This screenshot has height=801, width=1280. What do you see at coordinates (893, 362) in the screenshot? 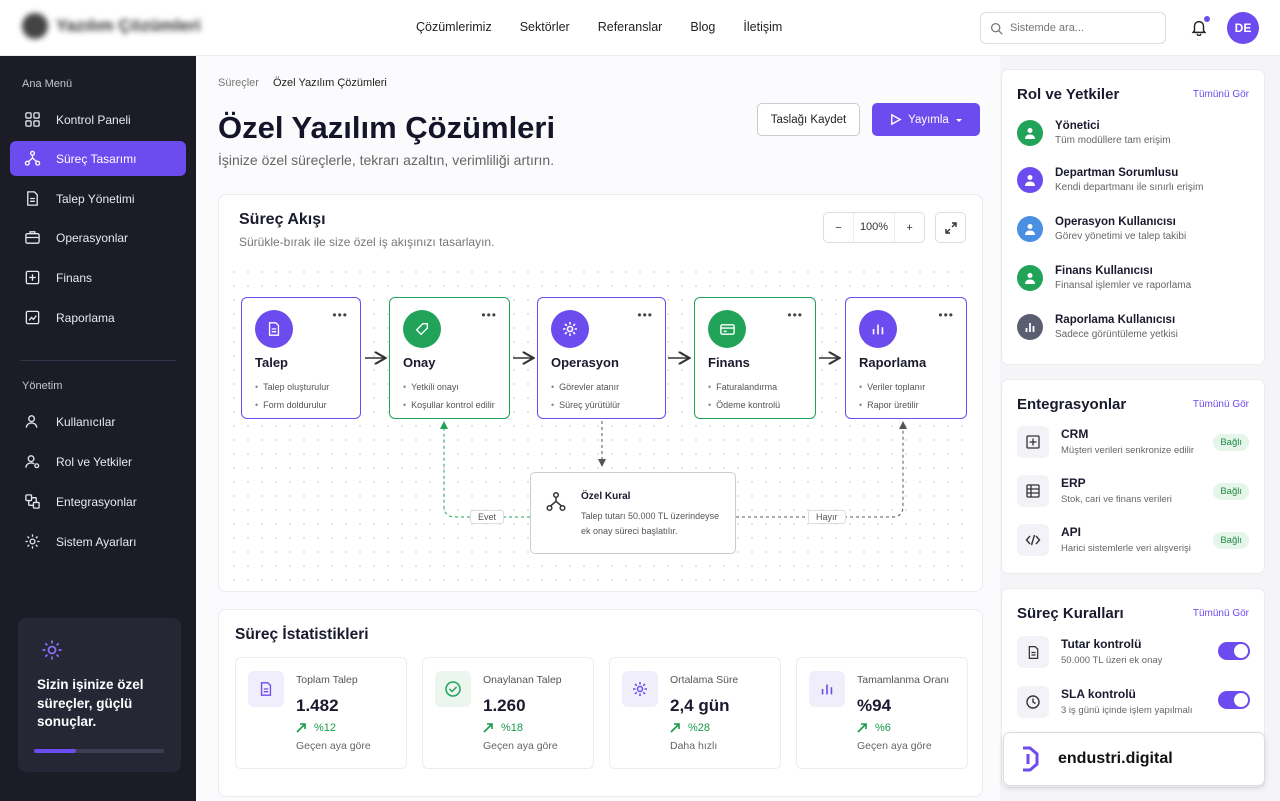
I see `node-title: Raporlama` at bounding box center [893, 362].